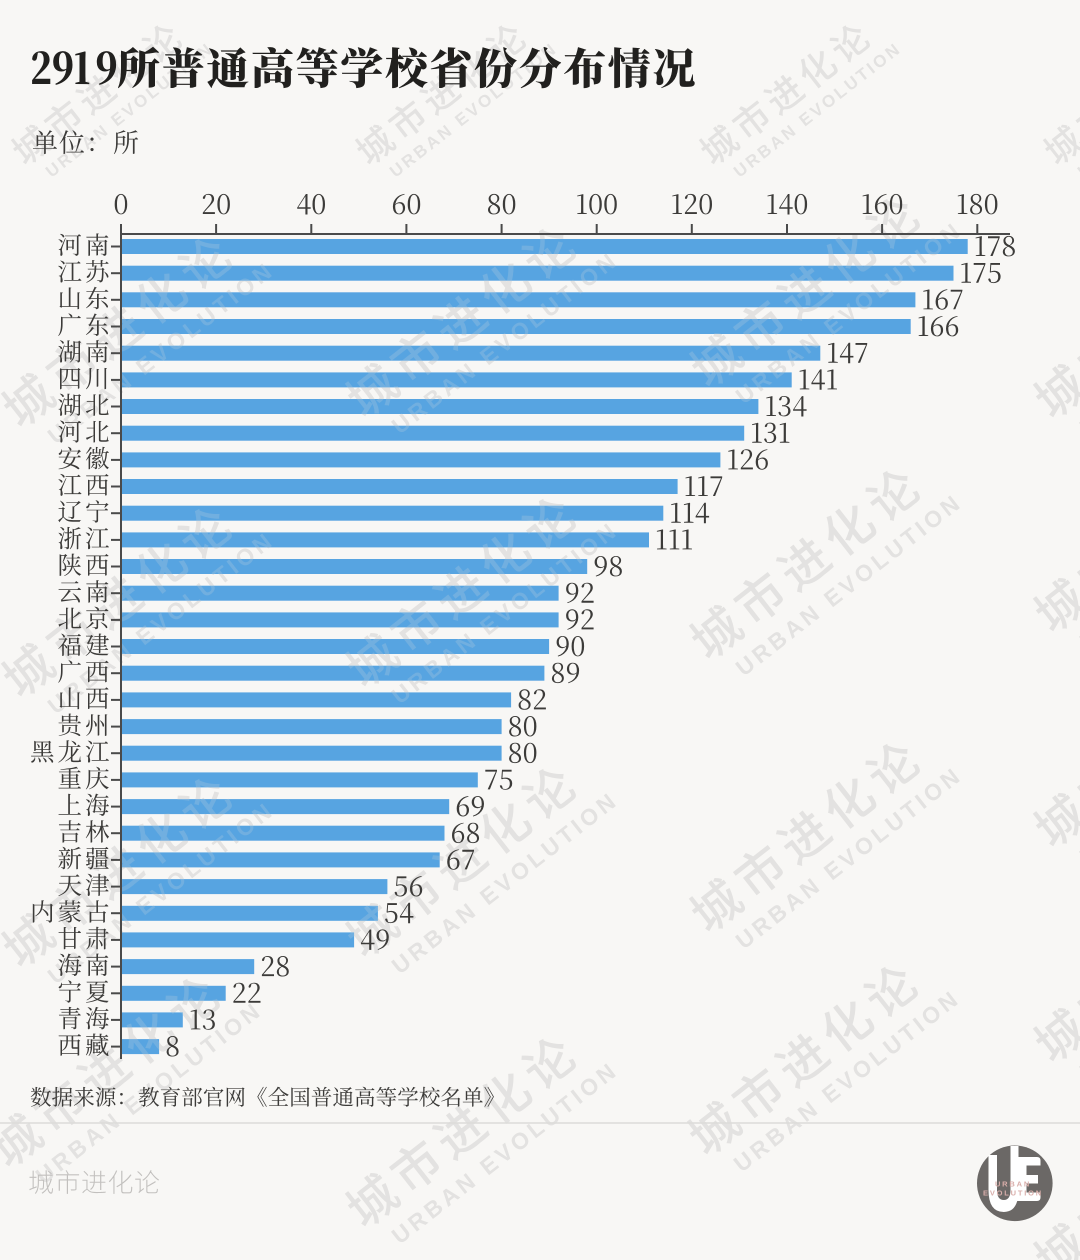 Image resolution: width=1080 pixels, height=1260 pixels. Describe the element at coordinates (1013, 1184) in the screenshot. I see `svg-text: URBAN` at that location.